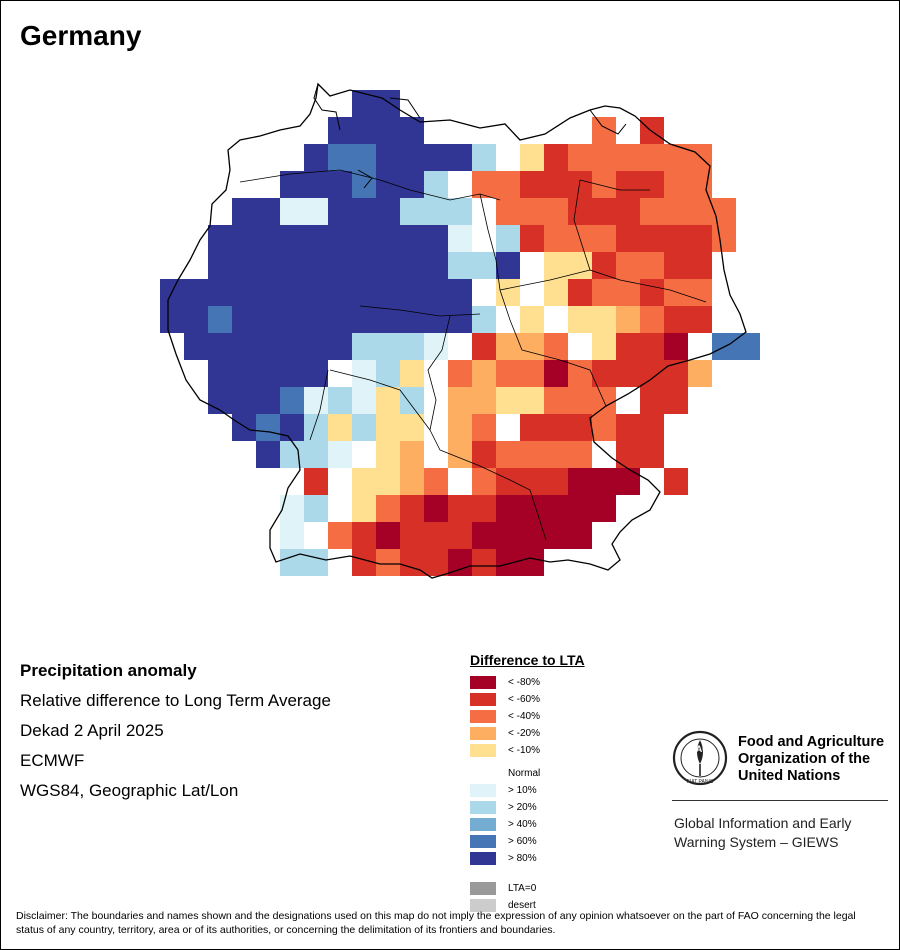  Describe the element at coordinates (811, 742) in the screenshot. I see `fao-name-line-1: Food and Agriculture` at that location.